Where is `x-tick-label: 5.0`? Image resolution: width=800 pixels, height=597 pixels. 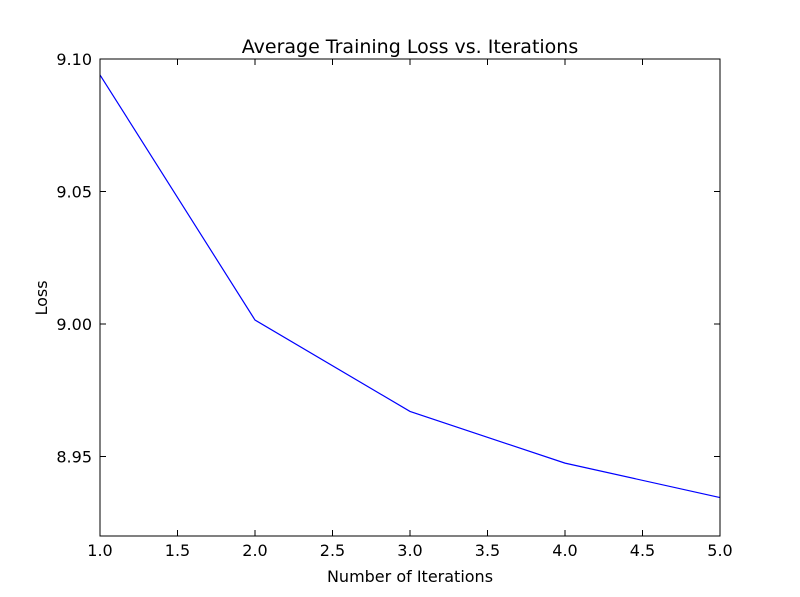 x-tick-label: 5.0 is located at coordinates (719, 550).